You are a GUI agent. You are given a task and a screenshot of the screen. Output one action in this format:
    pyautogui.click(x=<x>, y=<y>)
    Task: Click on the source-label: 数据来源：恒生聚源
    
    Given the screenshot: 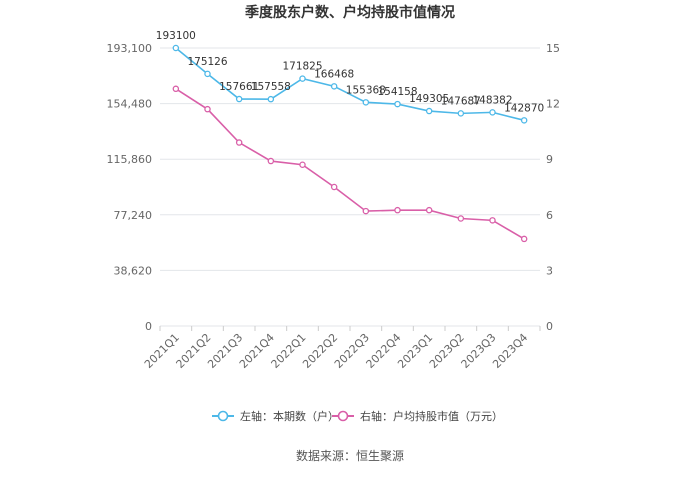 What is the action you would take?
    pyautogui.click(x=350, y=455)
    